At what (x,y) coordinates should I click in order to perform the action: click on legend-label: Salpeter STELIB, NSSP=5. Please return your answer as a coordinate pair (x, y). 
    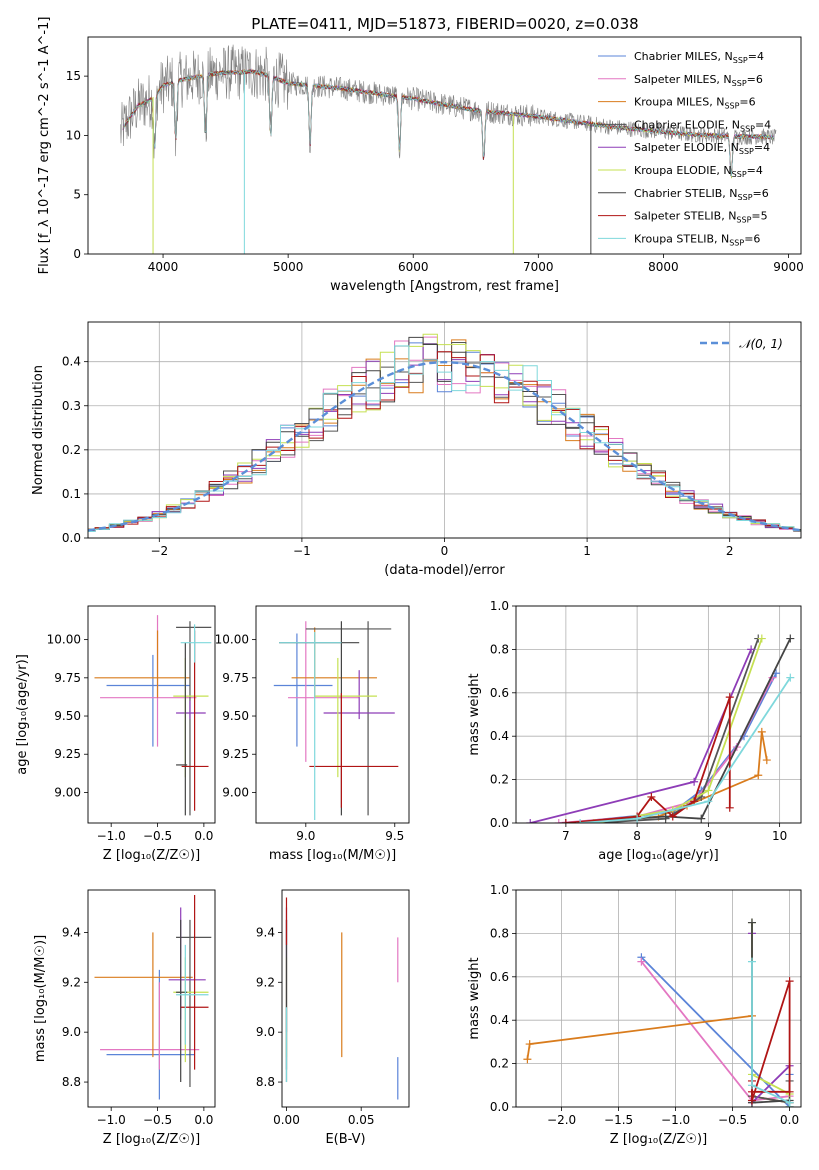
    Looking at the image, I should click on (701, 217).